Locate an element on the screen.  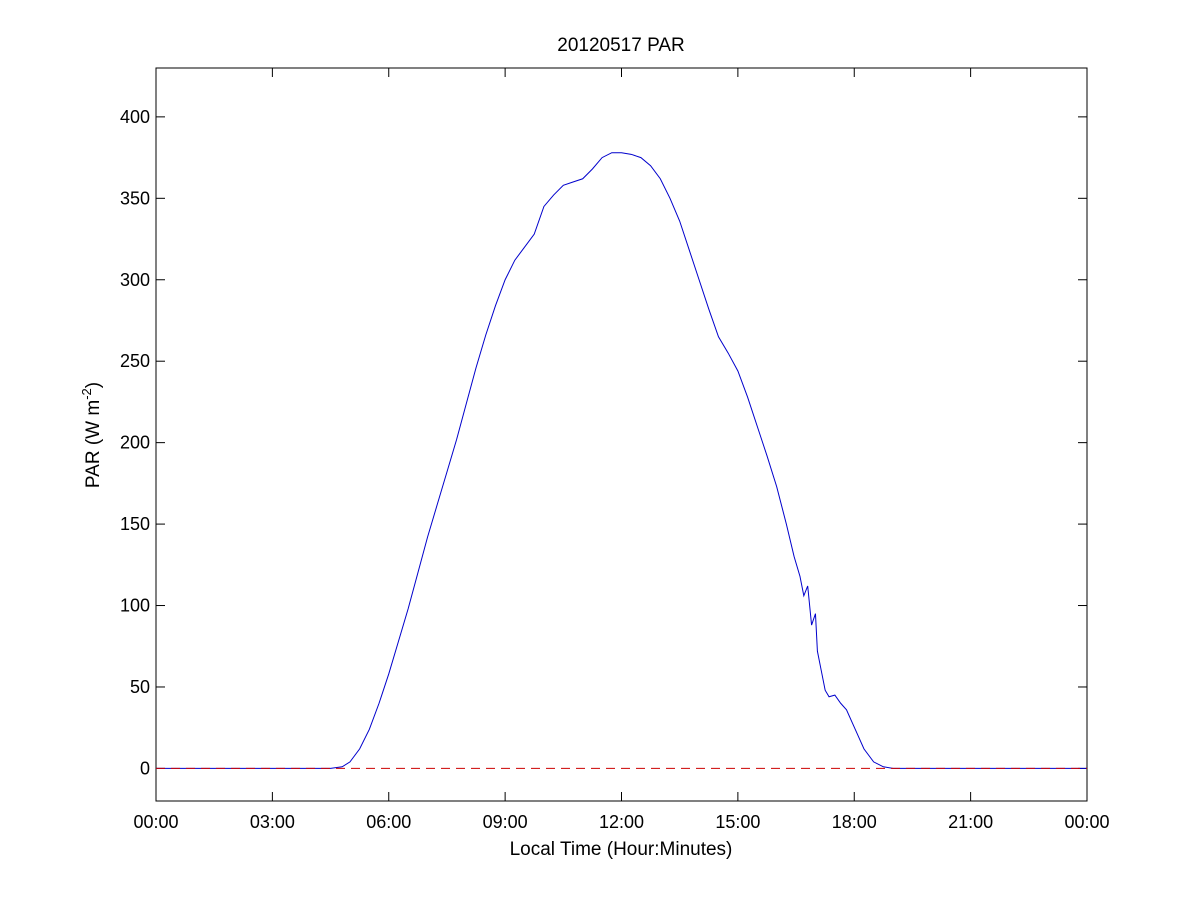
y-tick-label: 0 is located at coordinates (145, 768).